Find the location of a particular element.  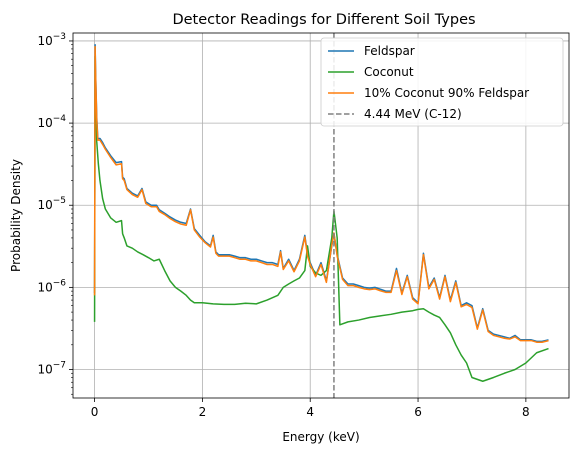

y-axis: 10⁻⁷ 10⁻⁶ 10⁻⁵ 10⁻⁴ 10⁻³ is located at coordinates (55, 213).